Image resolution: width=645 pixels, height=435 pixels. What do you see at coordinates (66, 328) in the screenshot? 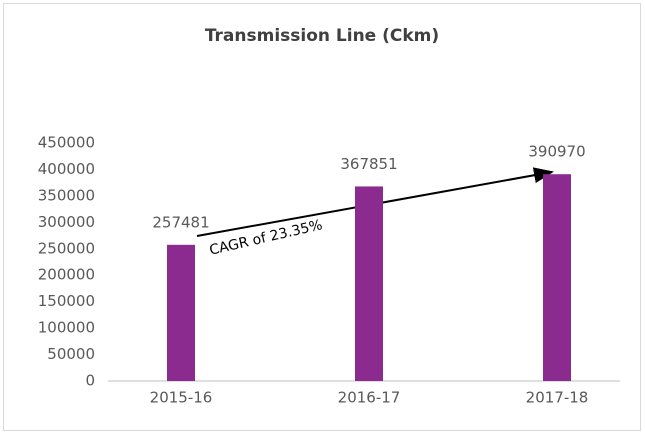
I see `y-tick-label: 100000` at bounding box center [66, 328].